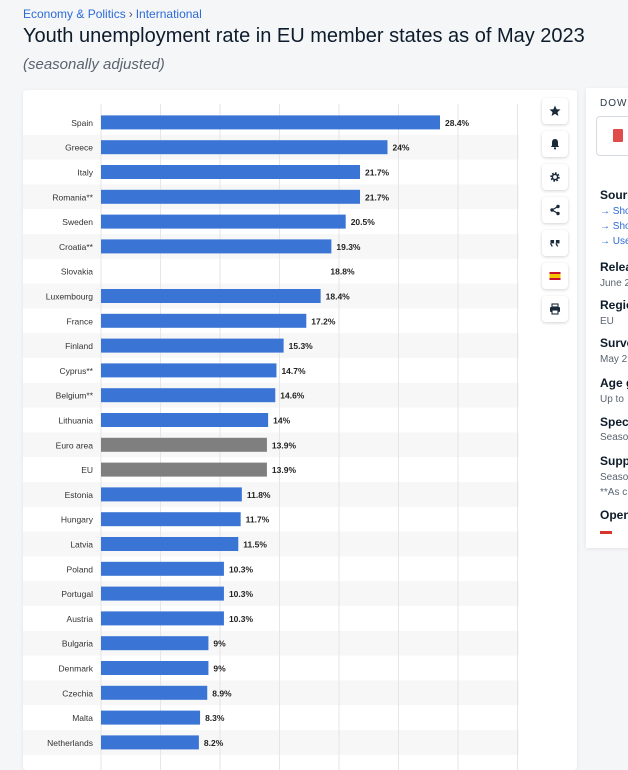 Image resolution: width=628 pixels, height=770 pixels. What do you see at coordinates (457, 123) in the screenshot?
I see `value-label: 28.4%` at bounding box center [457, 123].